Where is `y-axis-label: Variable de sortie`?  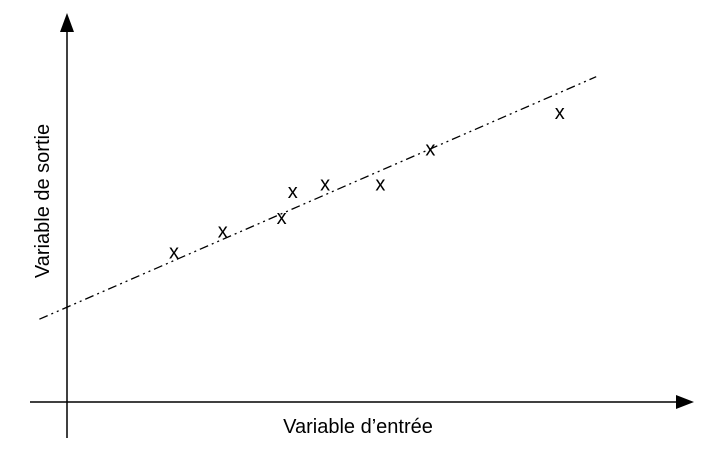 y-axis-label: Variable de sortie is located at coordinates (43, 201).